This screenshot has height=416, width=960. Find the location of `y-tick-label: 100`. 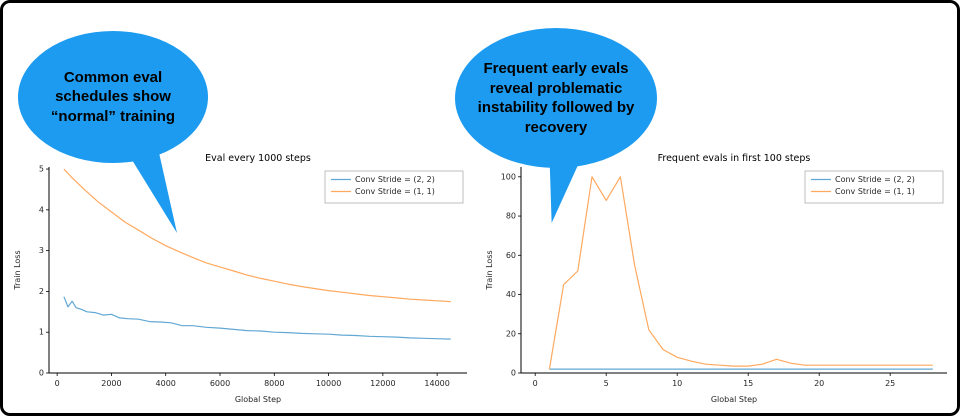

y-tick-label: 100 is located at coordinates (508, 176).